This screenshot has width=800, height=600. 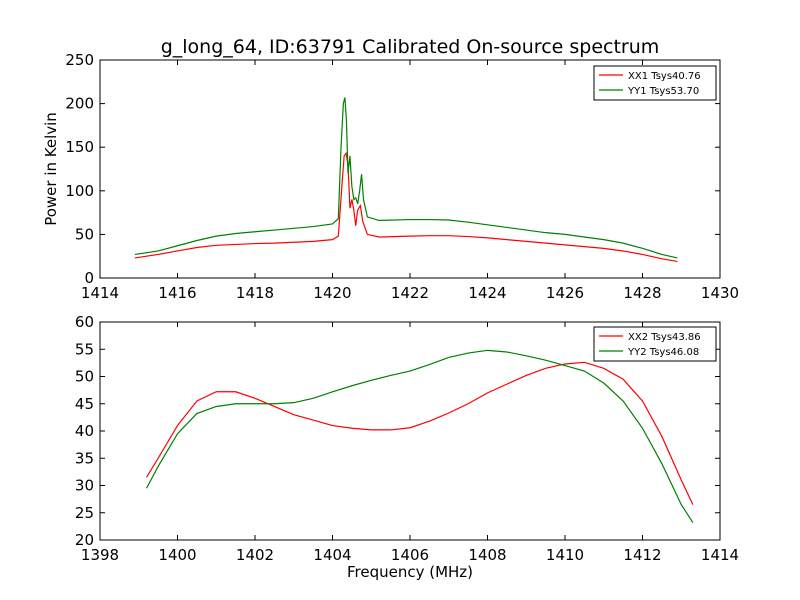 I want to click on x-tick-label: 1404, so click(x=332, y=555).